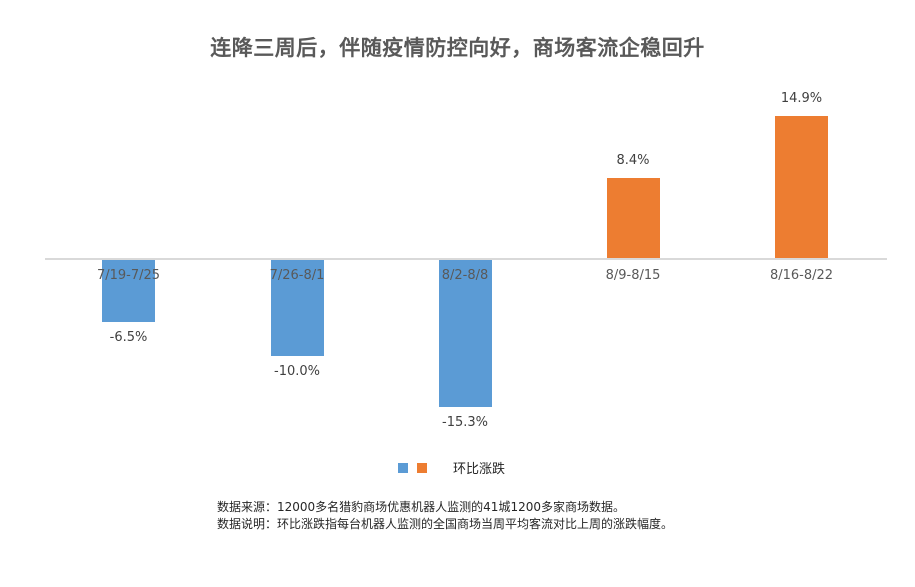 The height and width of the screenshot is (587, 915). What do you see at coordinates (445, 524) in the screenshot?
I see `data-explanation-note: 数据说明：环比涨跌指每台机器人监测的全国商场当周平均客流对比上周的涨跌幅度。` at bounding box center [445, 524].